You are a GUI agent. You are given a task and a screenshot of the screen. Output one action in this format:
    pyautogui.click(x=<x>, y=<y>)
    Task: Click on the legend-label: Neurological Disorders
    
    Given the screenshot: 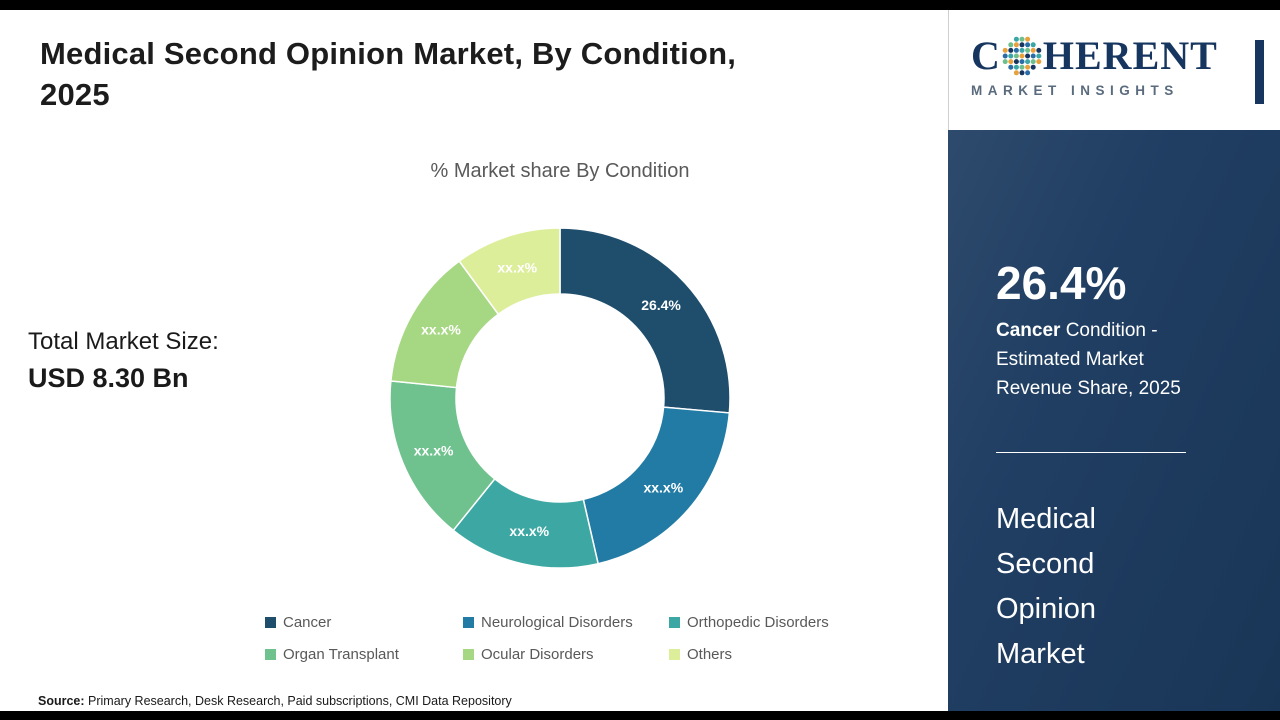 What is the action you would take?
    pyautogui.click(x=557, y=622)
    